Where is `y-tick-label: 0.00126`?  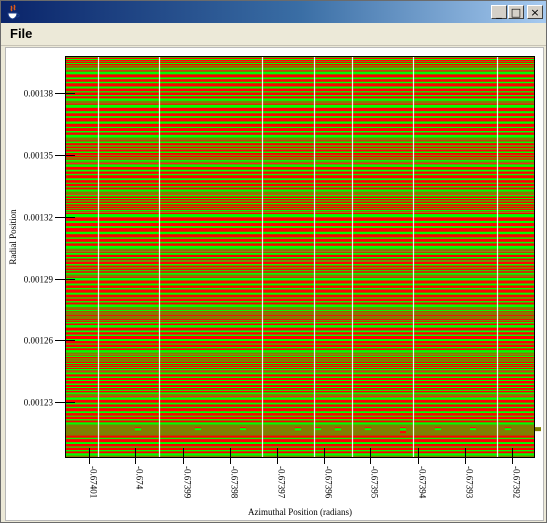 y-tick-label: 0.00126 is located at coordinates (39, 341).